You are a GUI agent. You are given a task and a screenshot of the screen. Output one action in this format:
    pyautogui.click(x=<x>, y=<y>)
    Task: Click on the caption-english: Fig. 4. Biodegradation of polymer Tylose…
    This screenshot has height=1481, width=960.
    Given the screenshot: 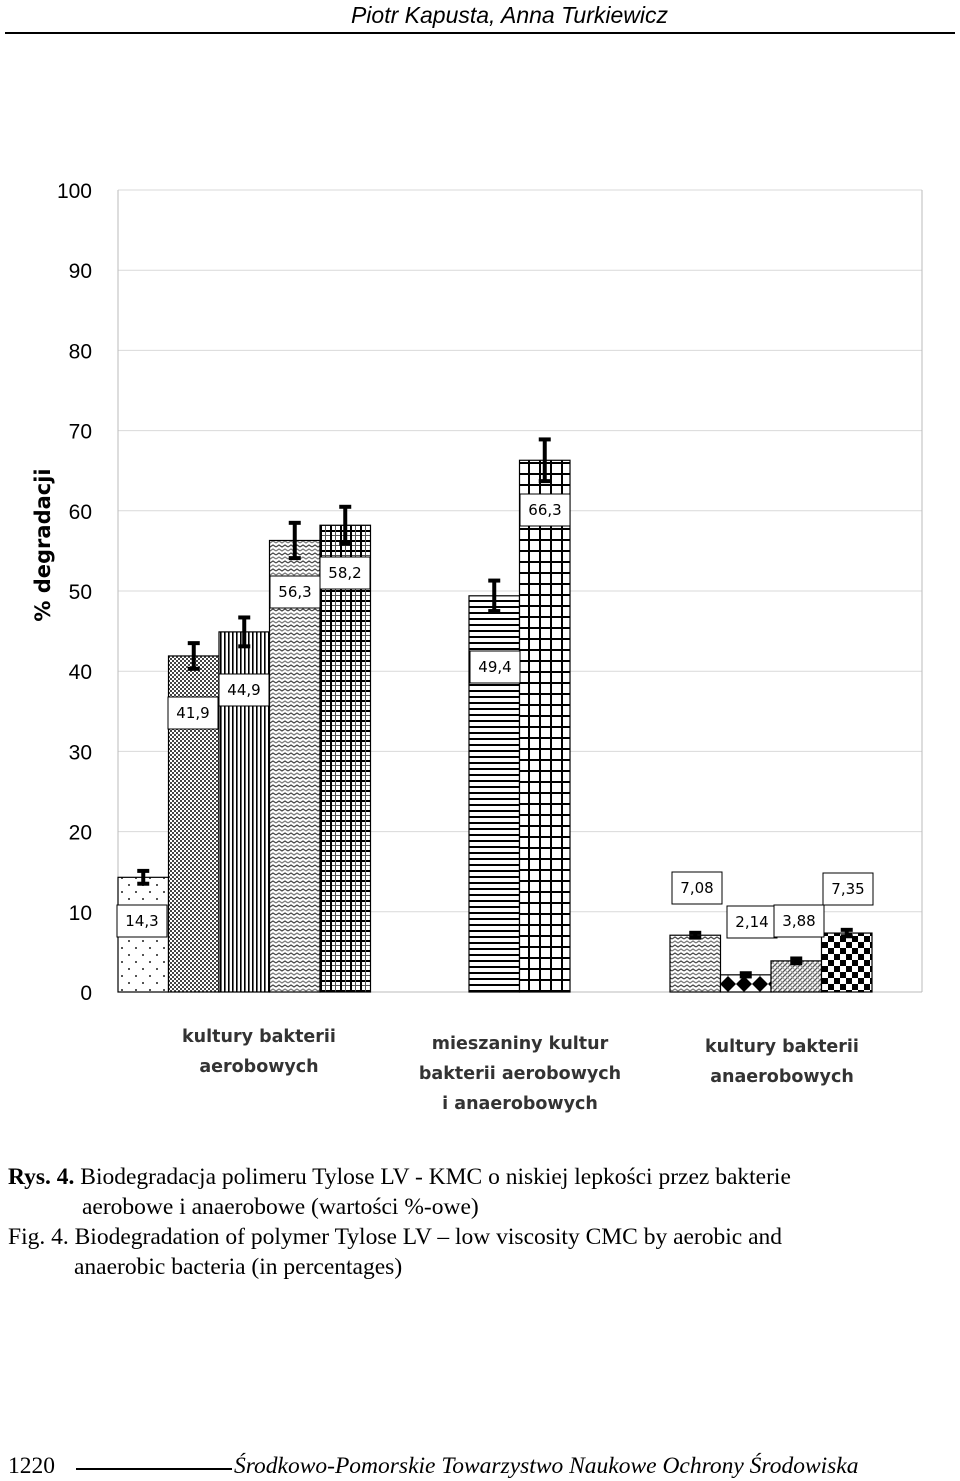 What is the action you would take?
    pyautogui.click(x=478, y=1252)
    